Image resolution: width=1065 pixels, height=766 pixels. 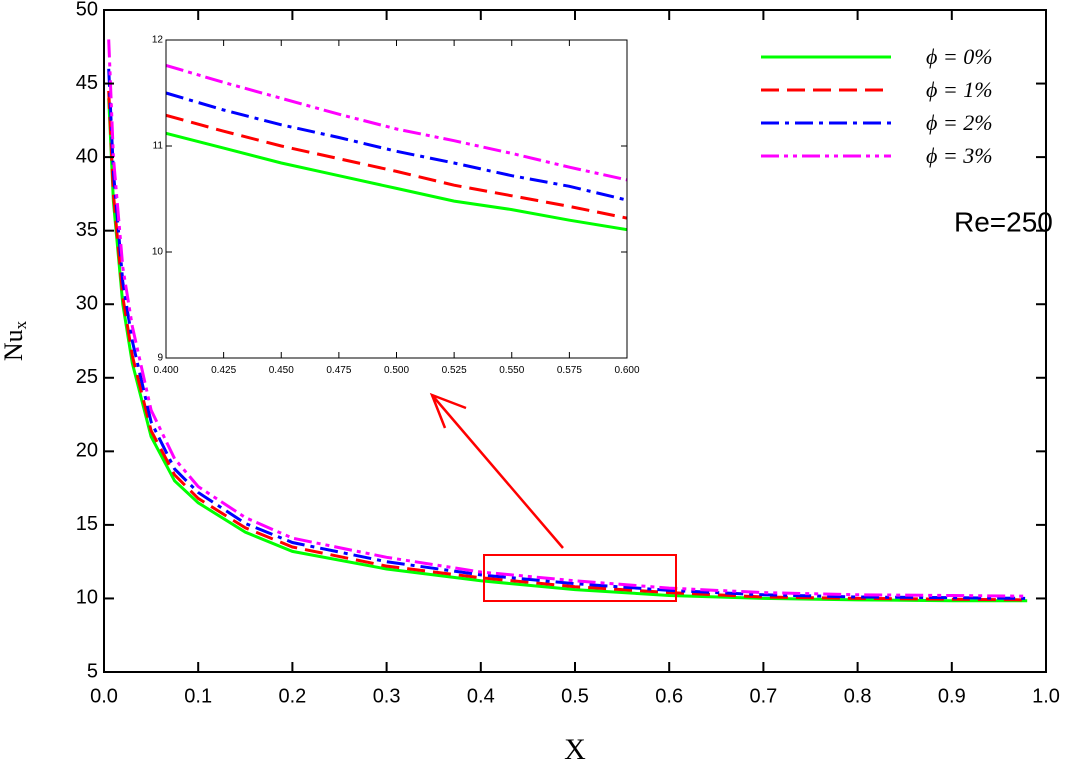 What do you see at coordinates (626, 370) in the screenshot?
I see `x-tick-label: 0.600` at bounding box center [626, 370].